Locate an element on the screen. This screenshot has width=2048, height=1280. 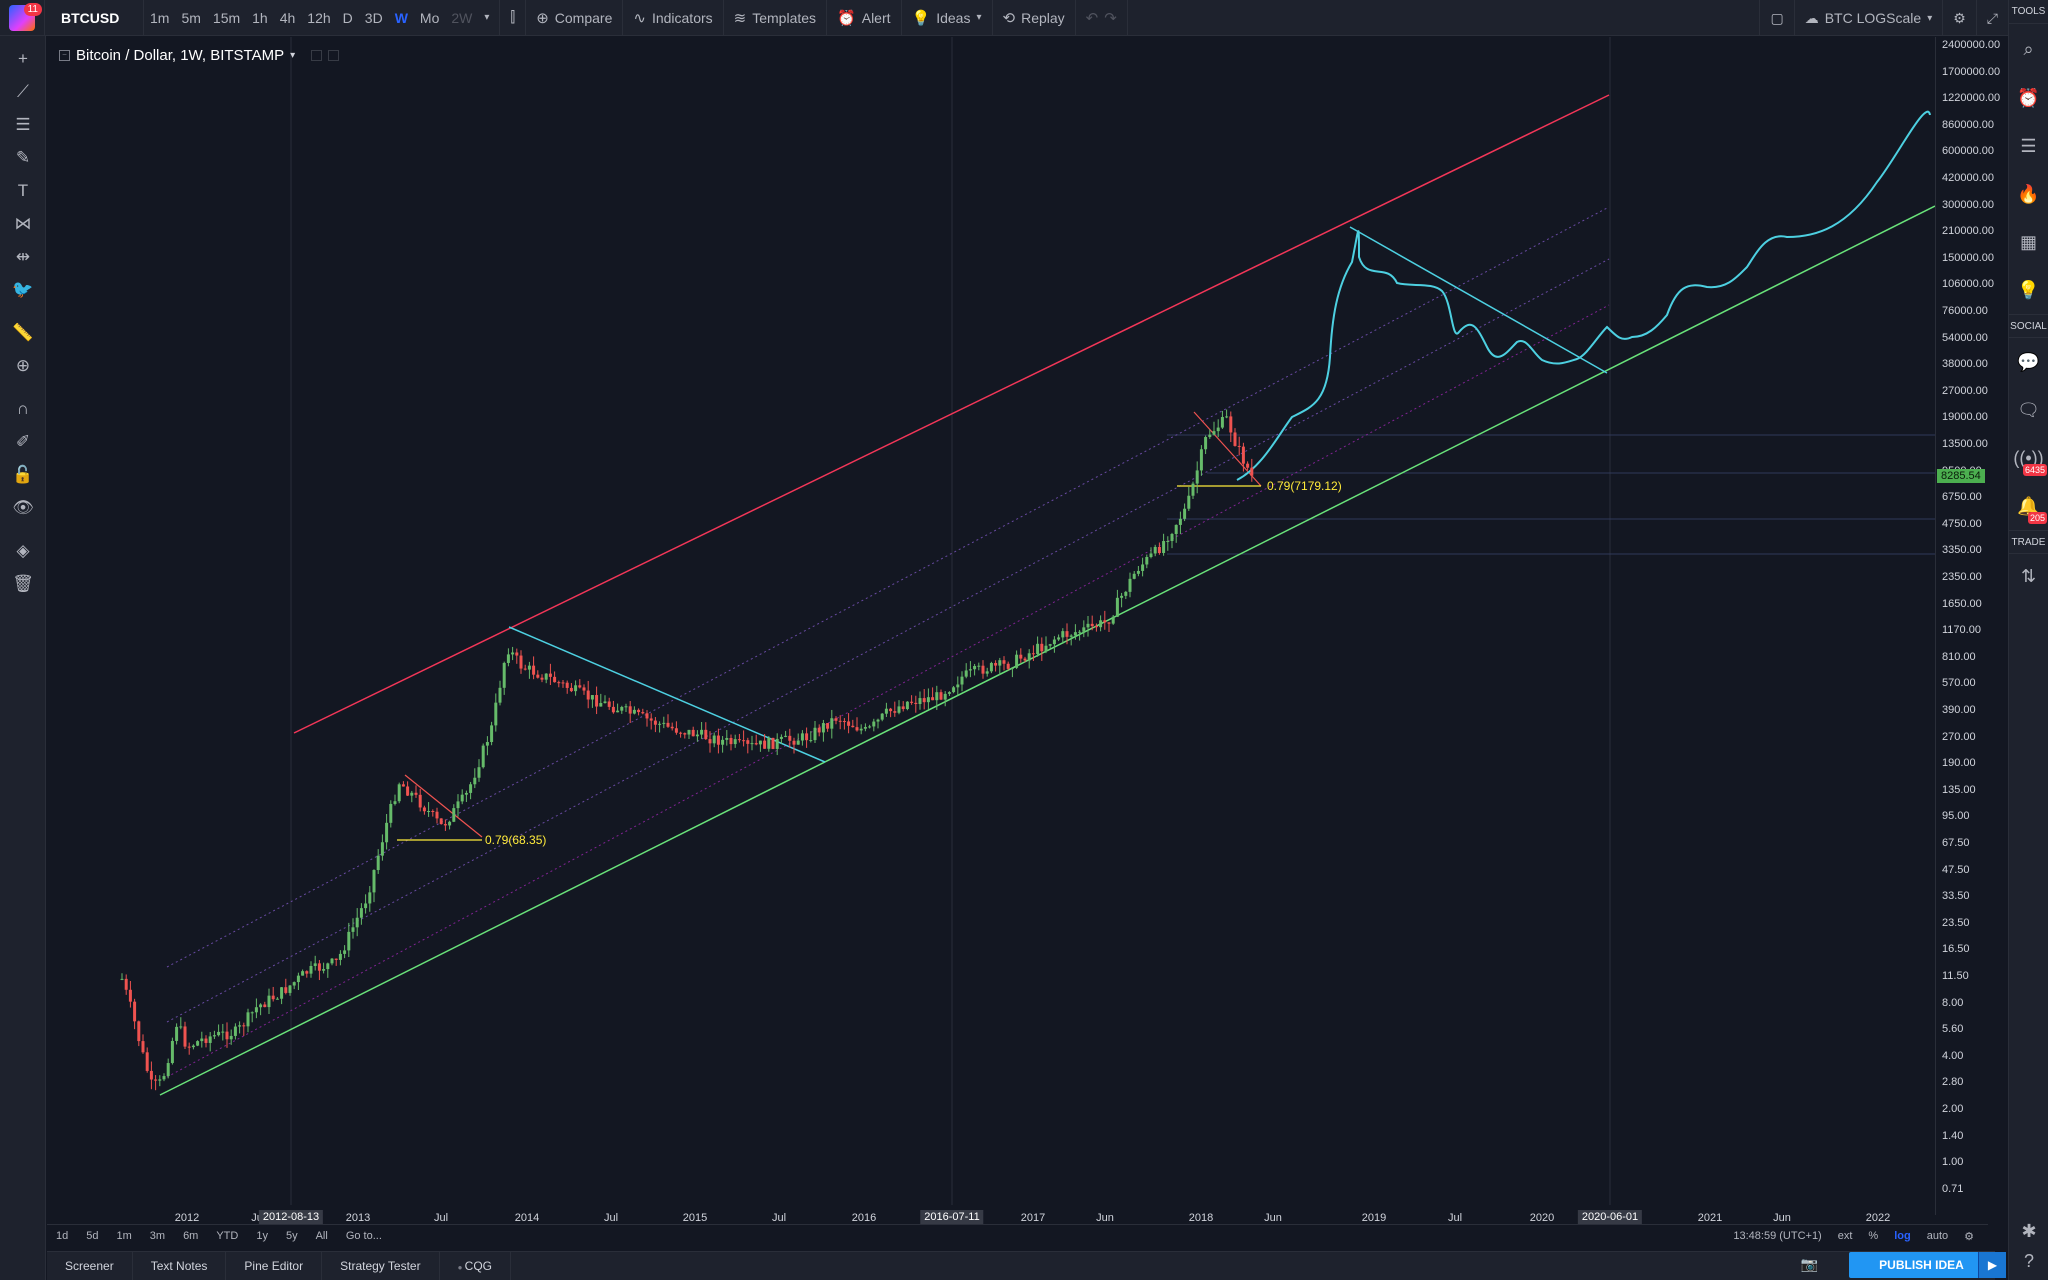
stay-drawing-tool: ✐ is located at coordinates (23, 441).